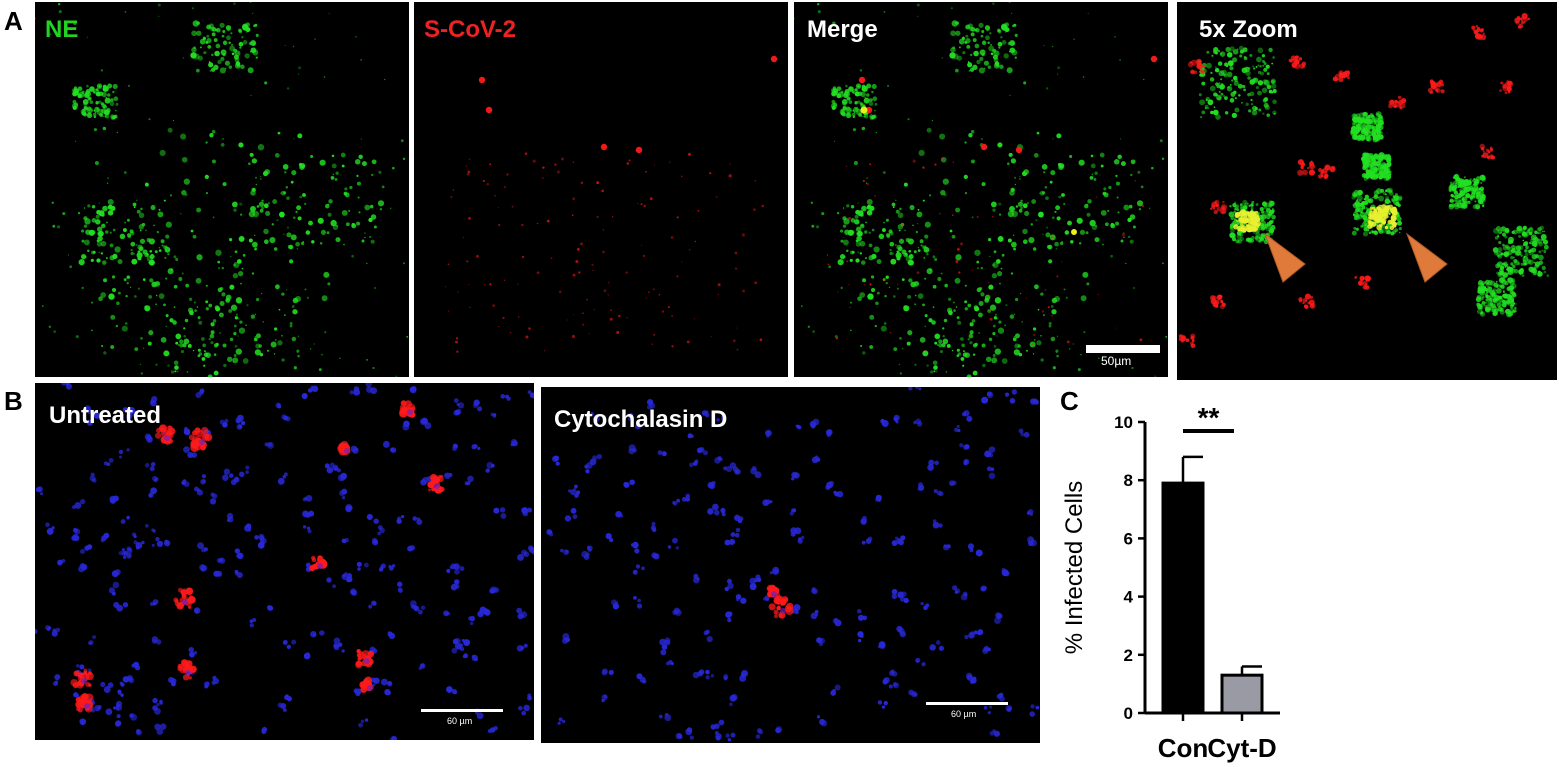  Describe the element at coordinates (462, 710) in the screenshot. I see `untreated-scale-bar` at that location.